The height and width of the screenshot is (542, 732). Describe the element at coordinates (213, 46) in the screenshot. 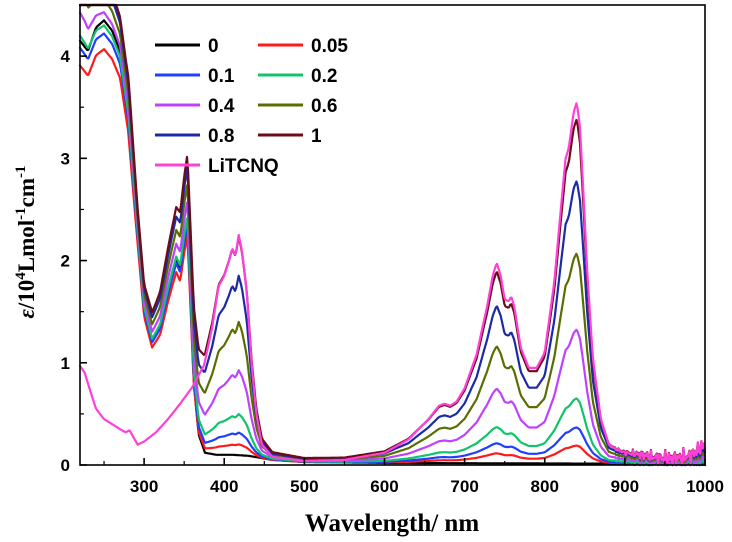

I see `legend-label-0: 0` at that location.